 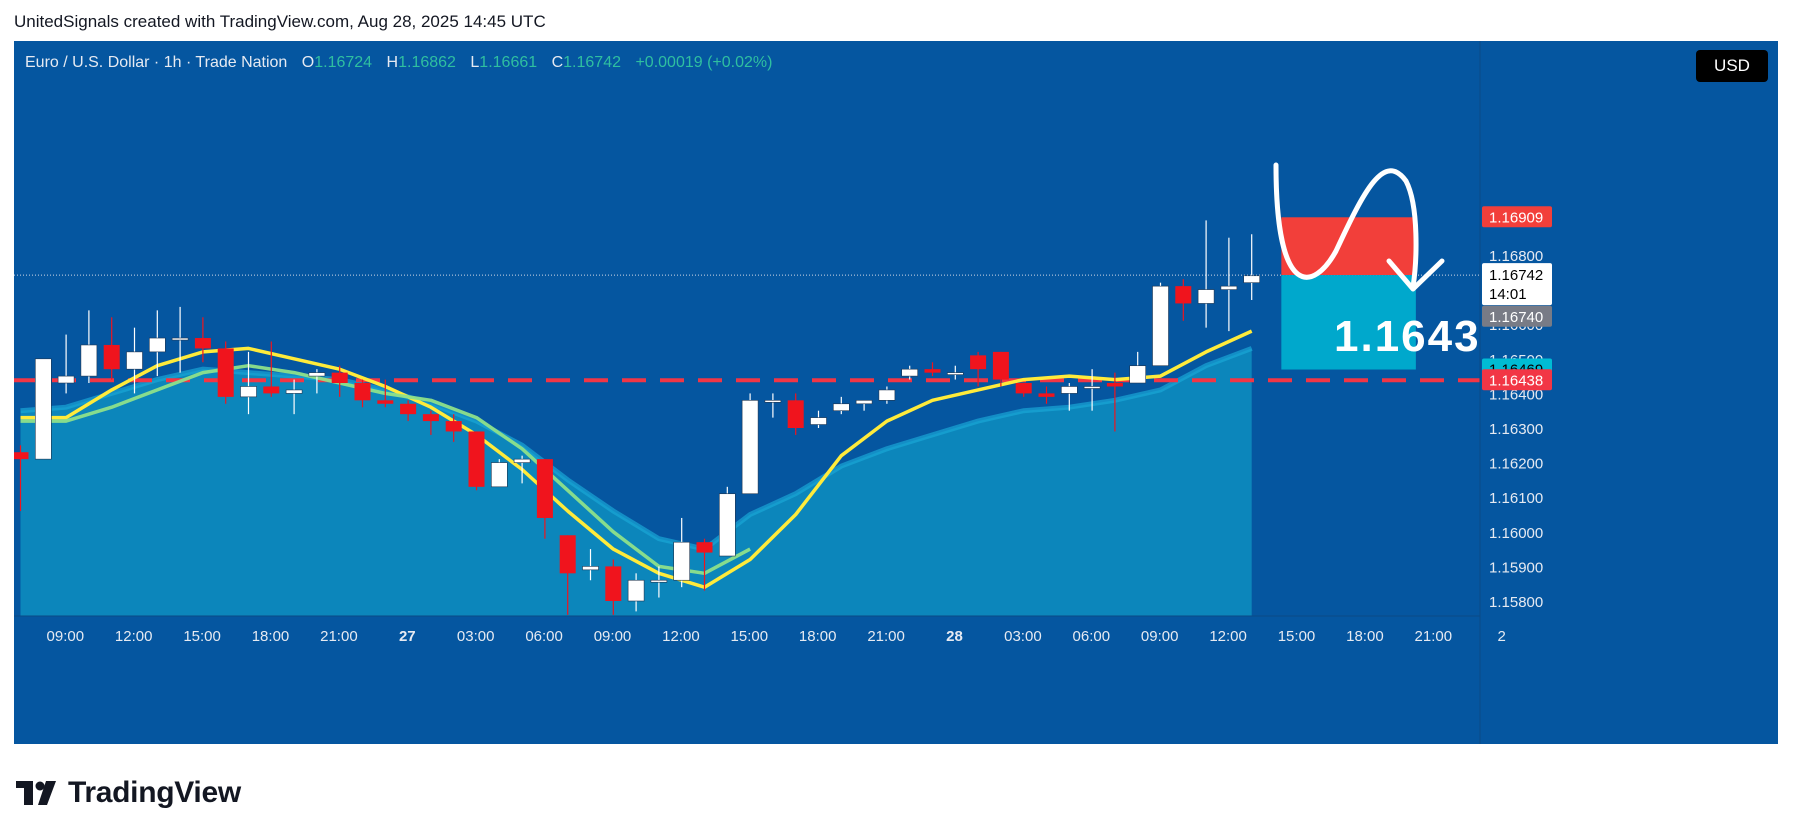 I want to click on close-label: C, so click(x=557, y=62).